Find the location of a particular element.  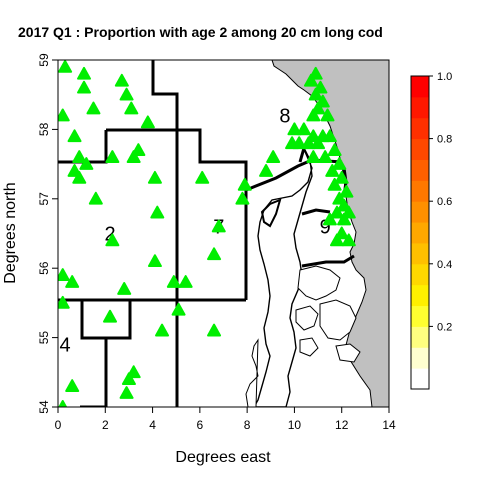

x-tick-label: 14 is located at coordinates (389, 425).